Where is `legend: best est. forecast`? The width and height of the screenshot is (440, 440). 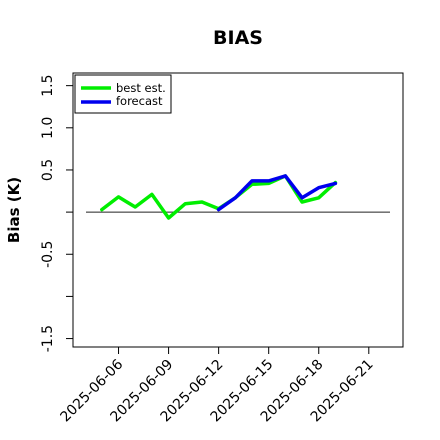 legend: best est. forecast is located at coordinates (123, 94).